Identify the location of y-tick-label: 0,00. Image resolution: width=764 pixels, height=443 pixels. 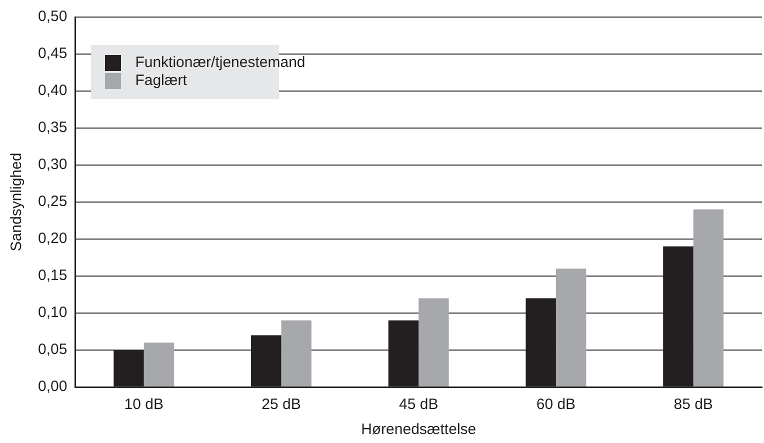
(53, 387).